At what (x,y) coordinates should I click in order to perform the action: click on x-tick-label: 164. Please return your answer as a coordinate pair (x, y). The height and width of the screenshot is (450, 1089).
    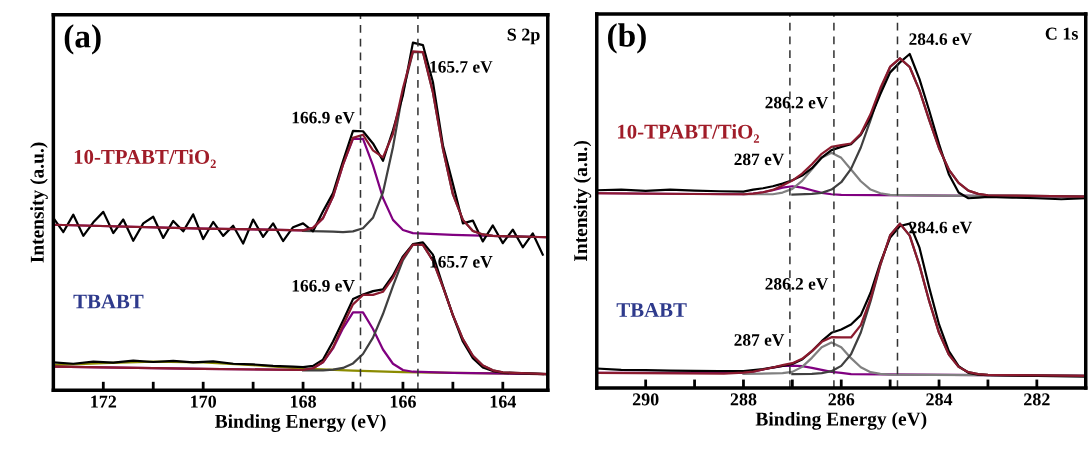
    Looking at the image, I should click on (503, 401).